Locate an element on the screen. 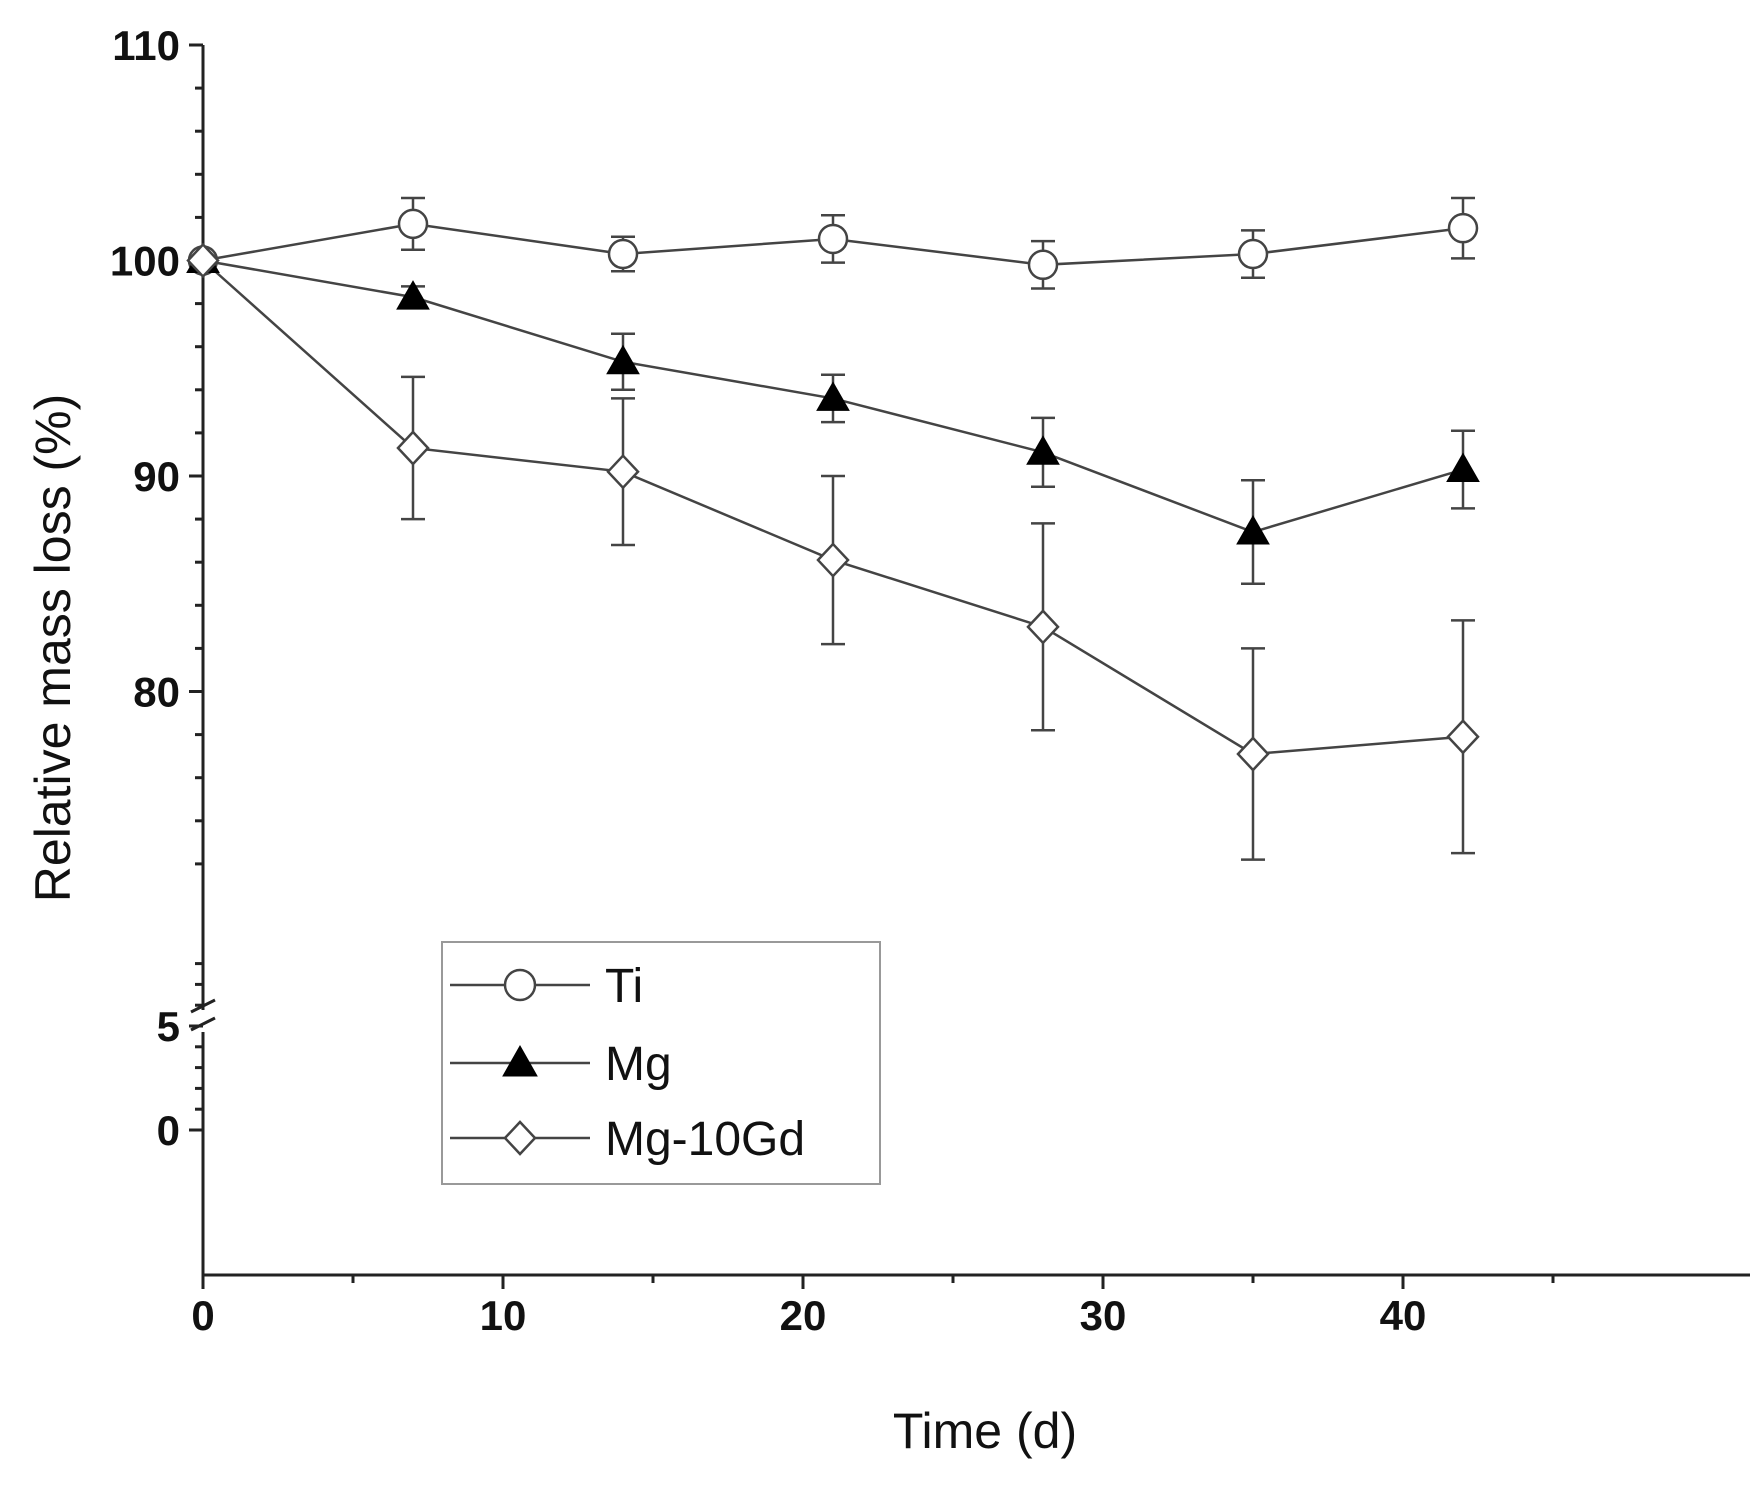 The image size is (1752, 1485). legend: Ti Mg Mg-10Gd is located at coordinates (661, 1063).